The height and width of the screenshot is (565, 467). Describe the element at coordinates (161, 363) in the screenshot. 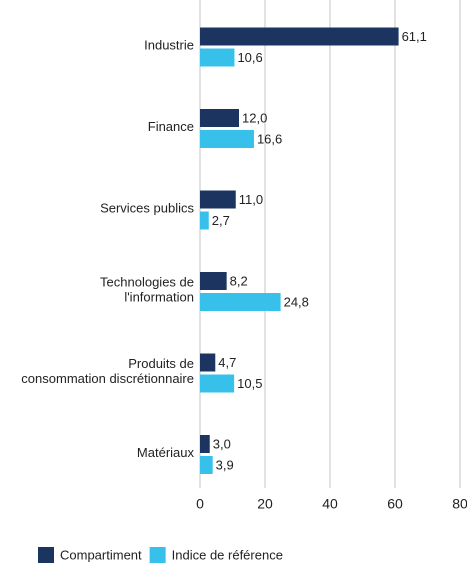

I see `category-label: Produits de` at that location.